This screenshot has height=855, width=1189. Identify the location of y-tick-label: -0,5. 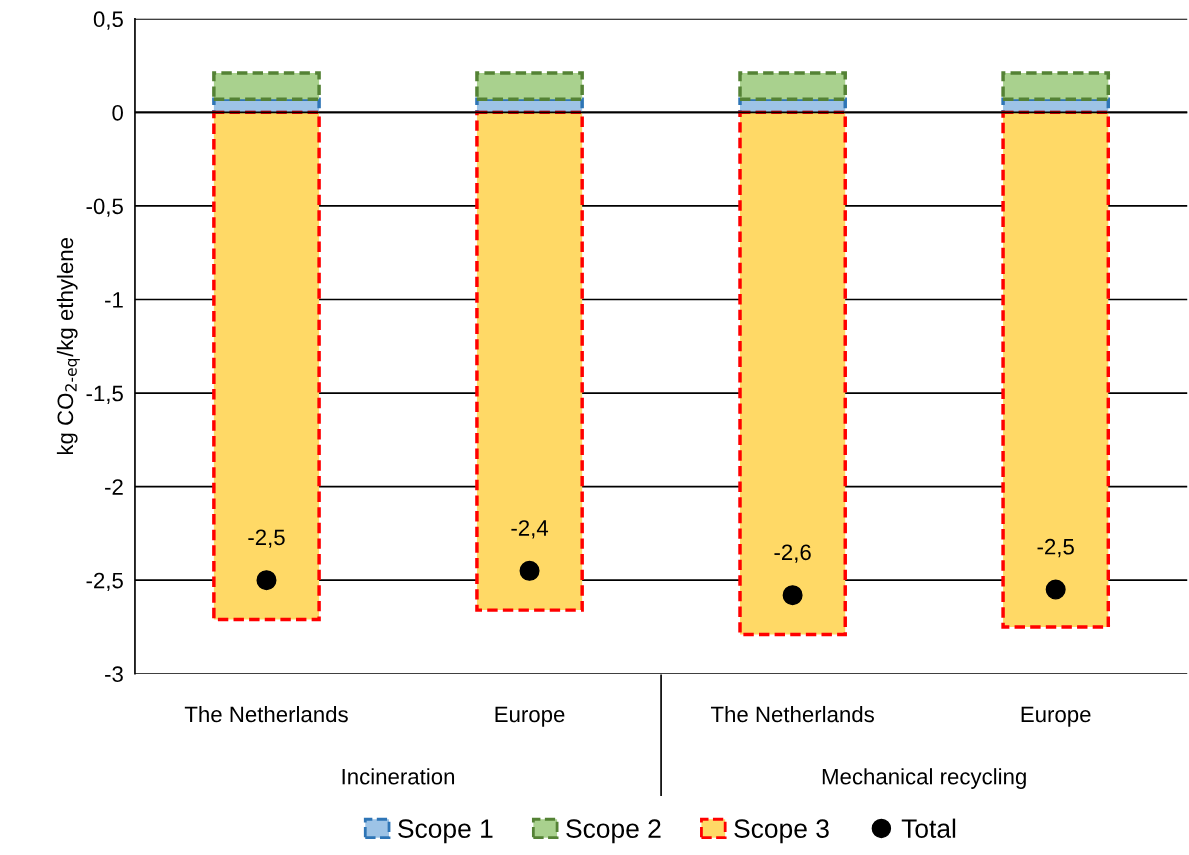
(104, 207).